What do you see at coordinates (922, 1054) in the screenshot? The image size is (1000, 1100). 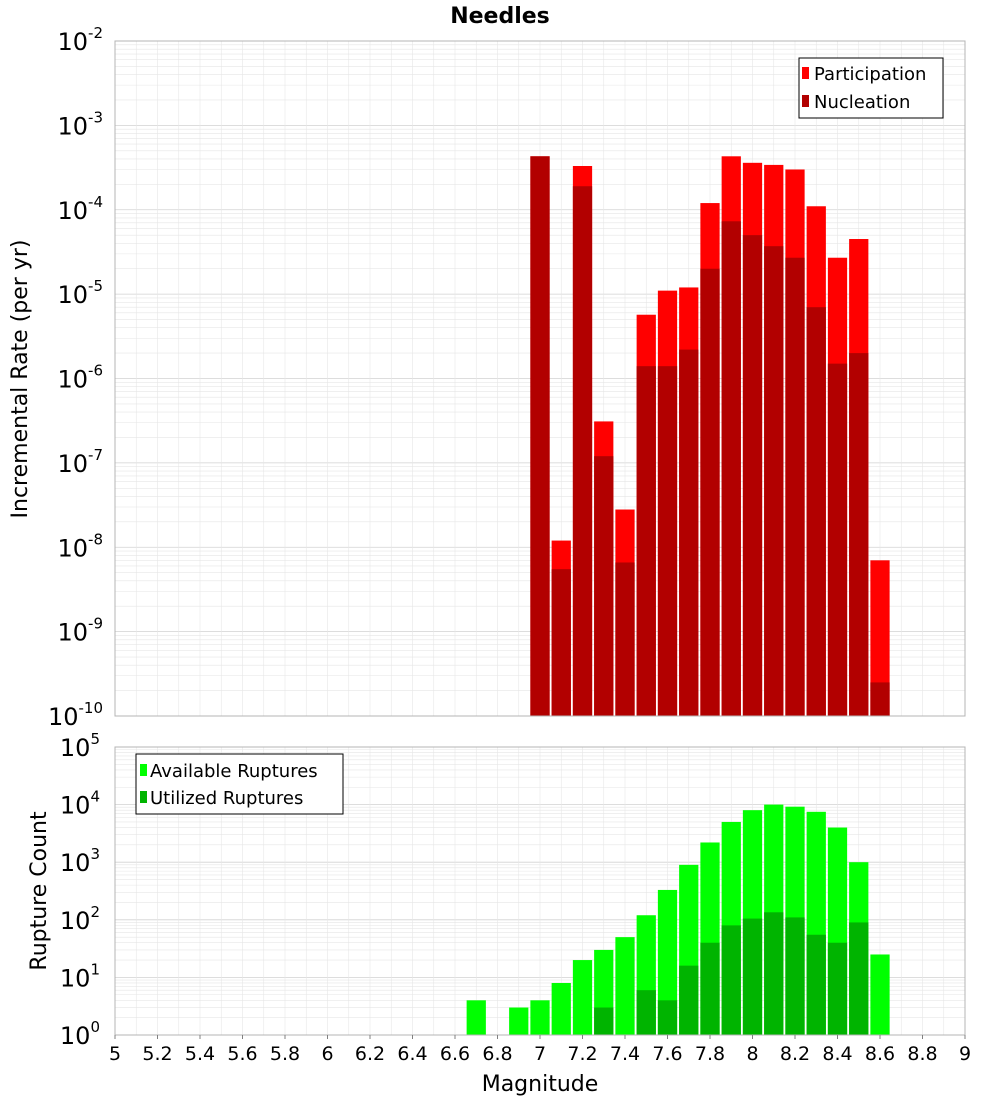 I see `x-tick-label: 8.8` at bounding box center [922, 1054].